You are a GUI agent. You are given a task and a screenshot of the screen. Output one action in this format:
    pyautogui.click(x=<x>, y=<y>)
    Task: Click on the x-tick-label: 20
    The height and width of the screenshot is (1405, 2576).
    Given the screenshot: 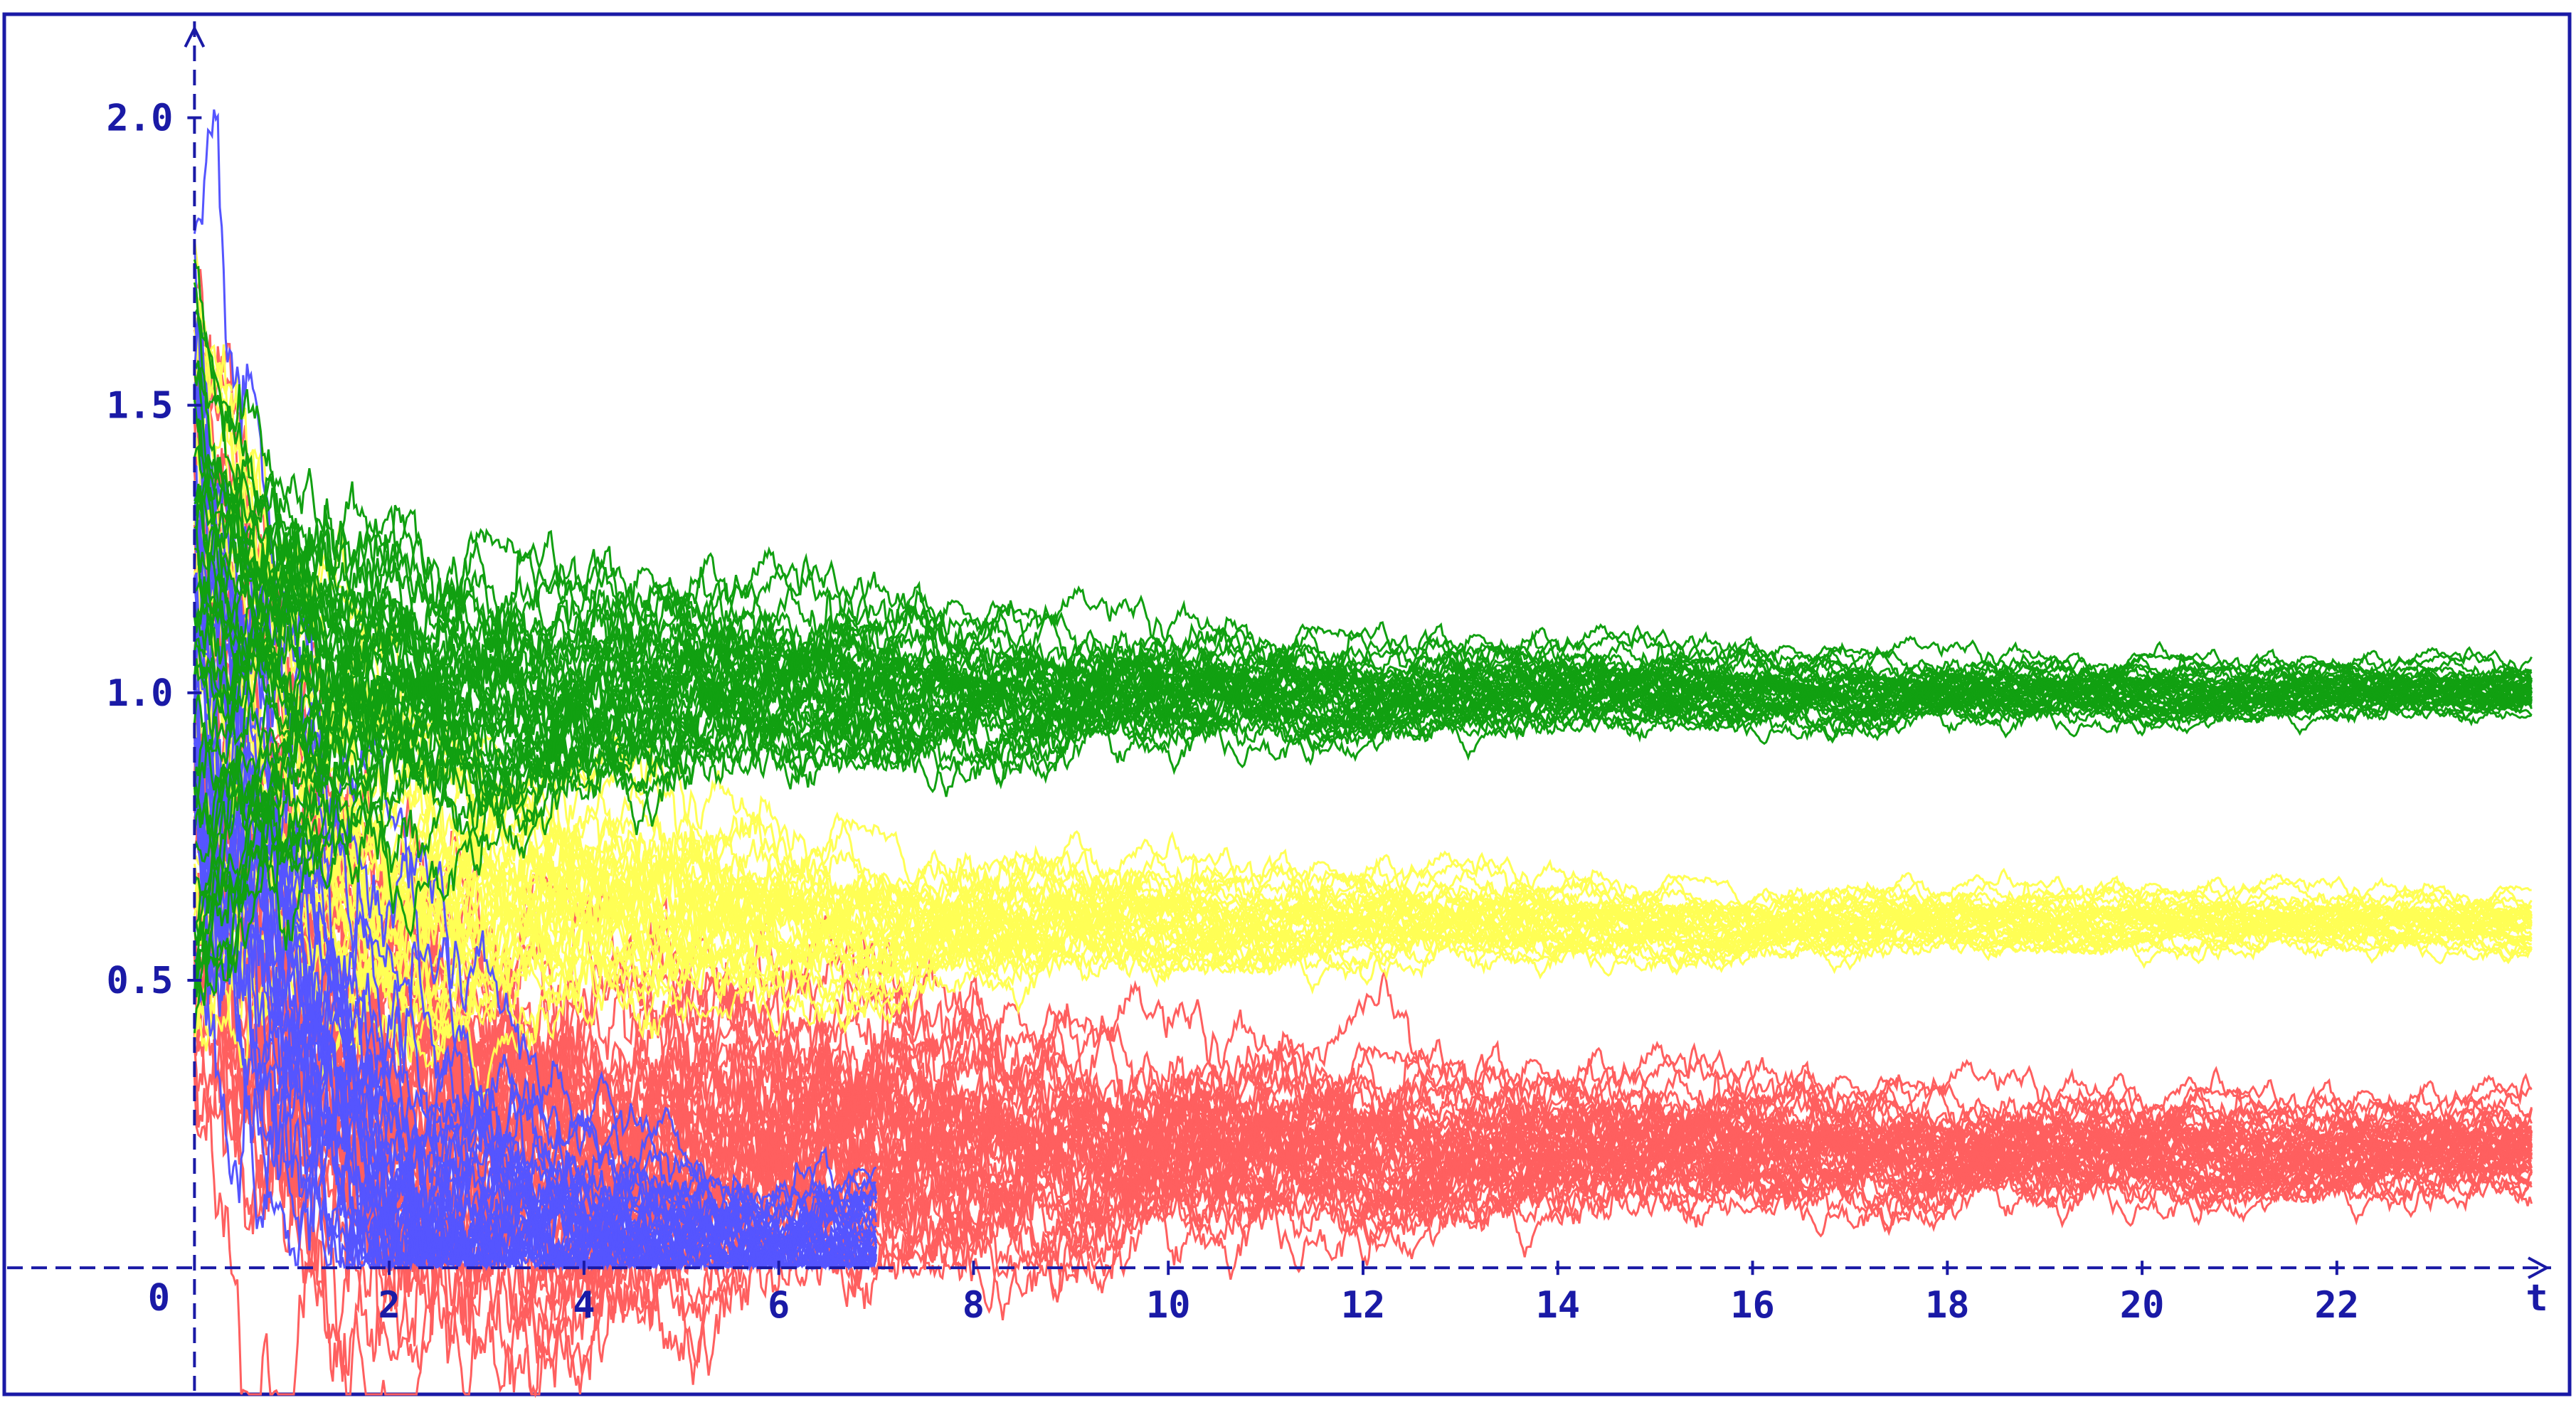 What is the action you would take?
    pyautogui.click(x=2142, y=1305)
    